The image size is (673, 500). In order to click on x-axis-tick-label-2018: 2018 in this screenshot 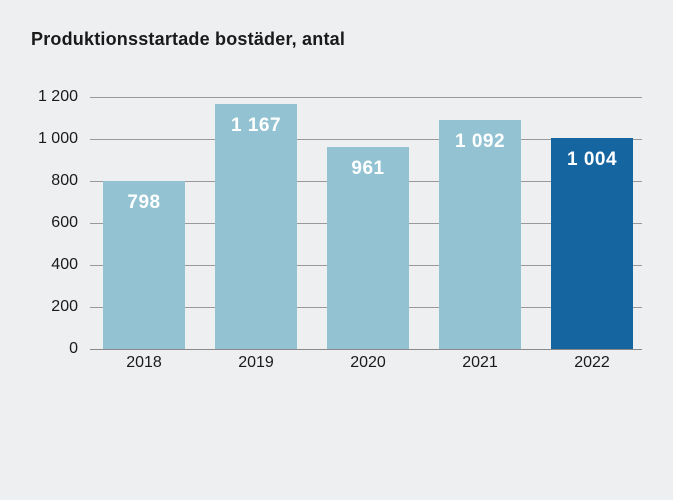, I will do `click(144, 362)`.